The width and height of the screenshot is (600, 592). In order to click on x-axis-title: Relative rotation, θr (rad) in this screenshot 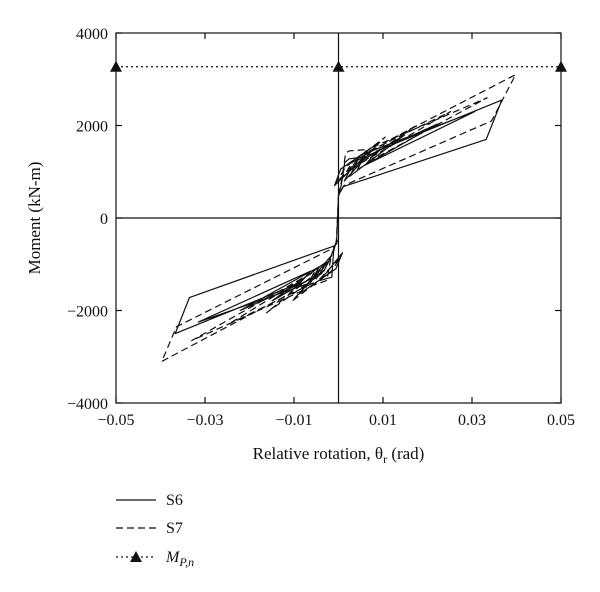, I will do `click(339, 455)`.